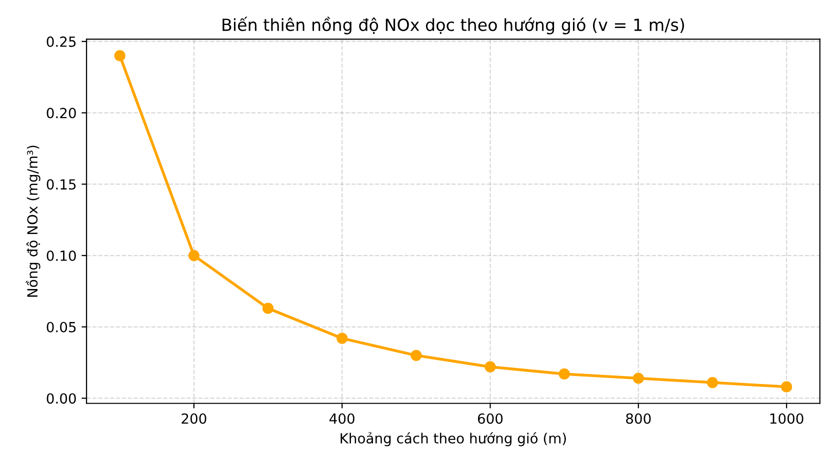  What do you see at coordinates (787, 418) in the screenshot?
I see `x-tick-label: 1000` at bounding box center [787, 418].